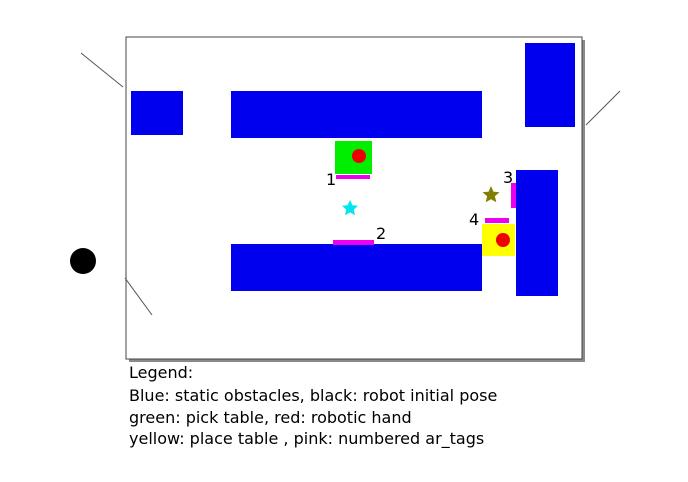 Image resolution: width=688 pixels, height=482 pixels. I want to click on obstacle-top-right, so click(550, 85).